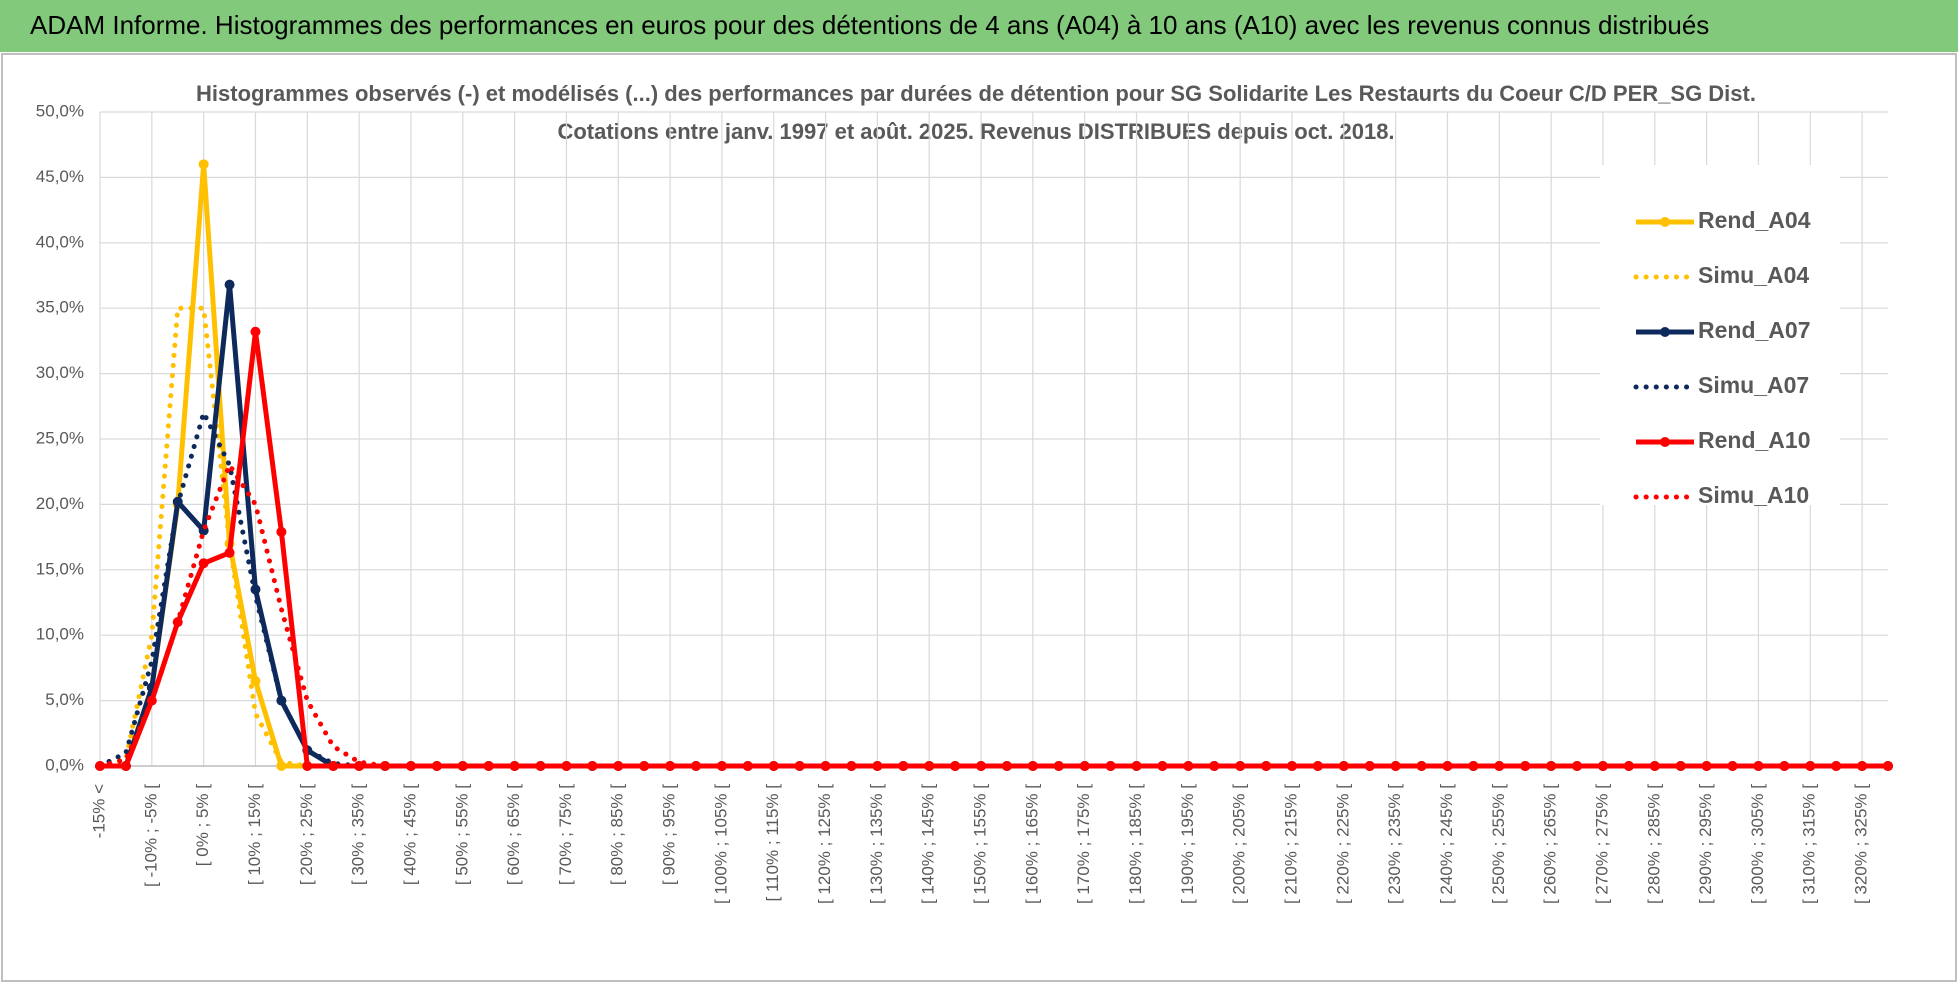  I want to click on x-tick-label: [ 270% ; 275% [, so click(1601, 844).